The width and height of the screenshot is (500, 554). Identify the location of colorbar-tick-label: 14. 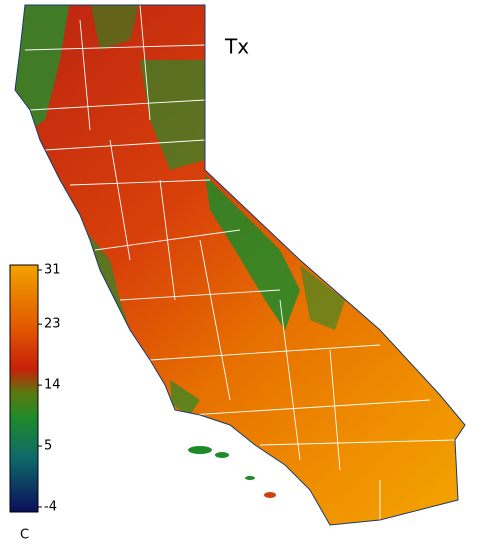
(52, 385).